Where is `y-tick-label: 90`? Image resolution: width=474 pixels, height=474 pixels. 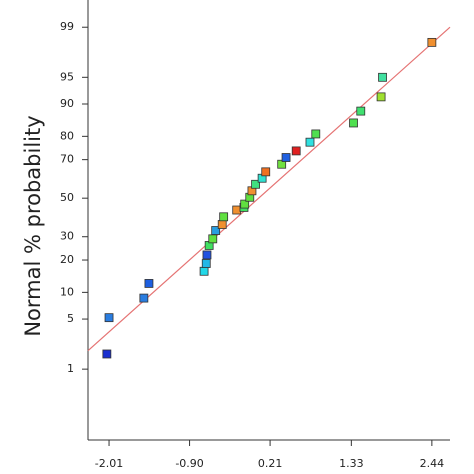
y-tick-label: 90 is located at coordinates (67, 103).